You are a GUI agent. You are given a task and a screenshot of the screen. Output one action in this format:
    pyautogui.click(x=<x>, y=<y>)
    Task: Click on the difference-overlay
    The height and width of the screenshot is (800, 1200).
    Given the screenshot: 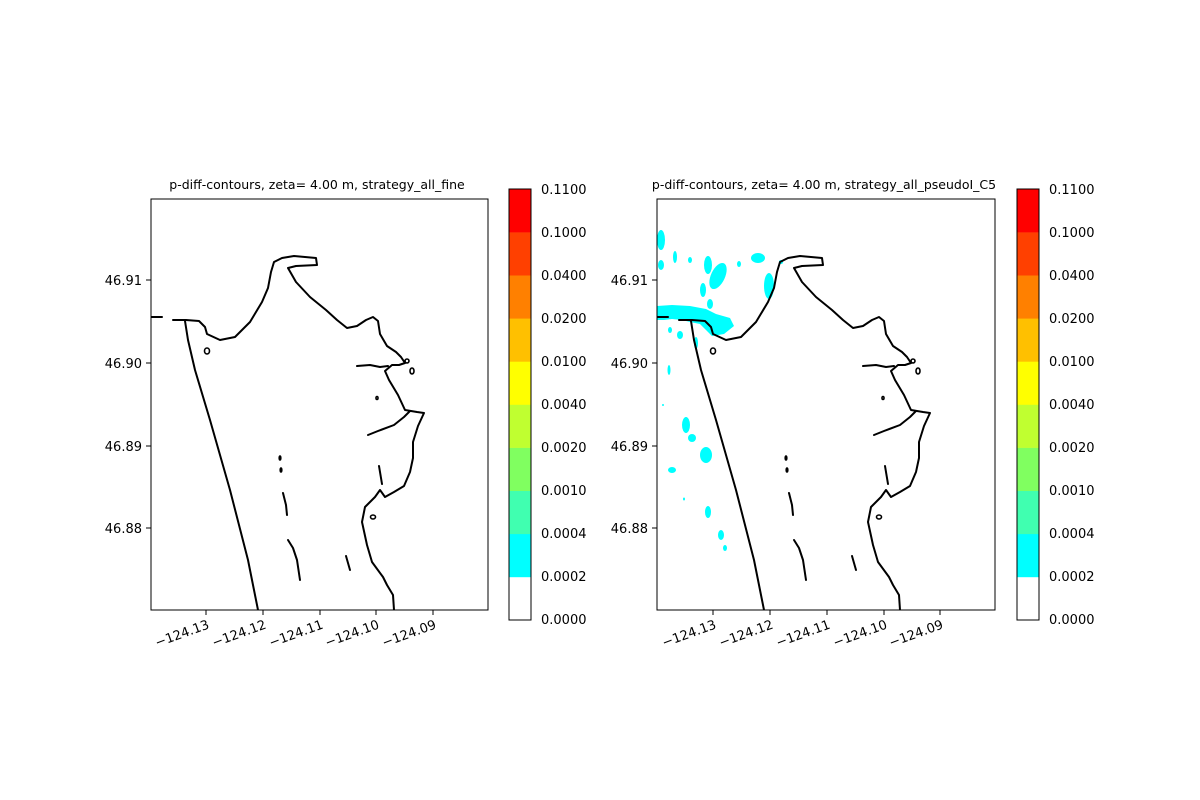 What is the action you would take?
    pyautogui.click(x=720, y=390)
    